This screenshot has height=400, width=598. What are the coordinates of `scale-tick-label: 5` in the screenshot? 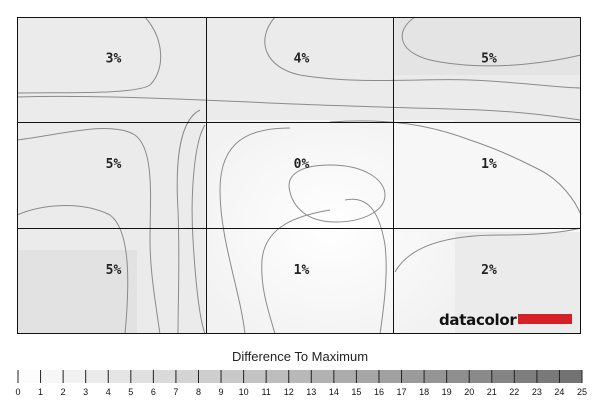 It's located at (130, 392).